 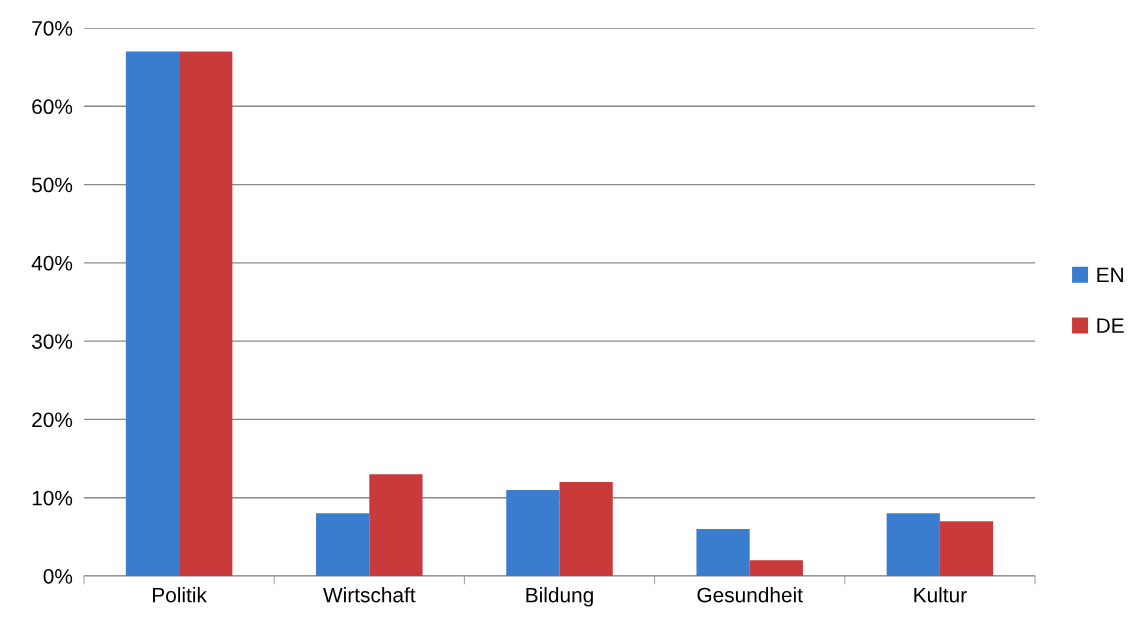 I want to click on y-tick-label: 50%, so click(x=52, y=185).